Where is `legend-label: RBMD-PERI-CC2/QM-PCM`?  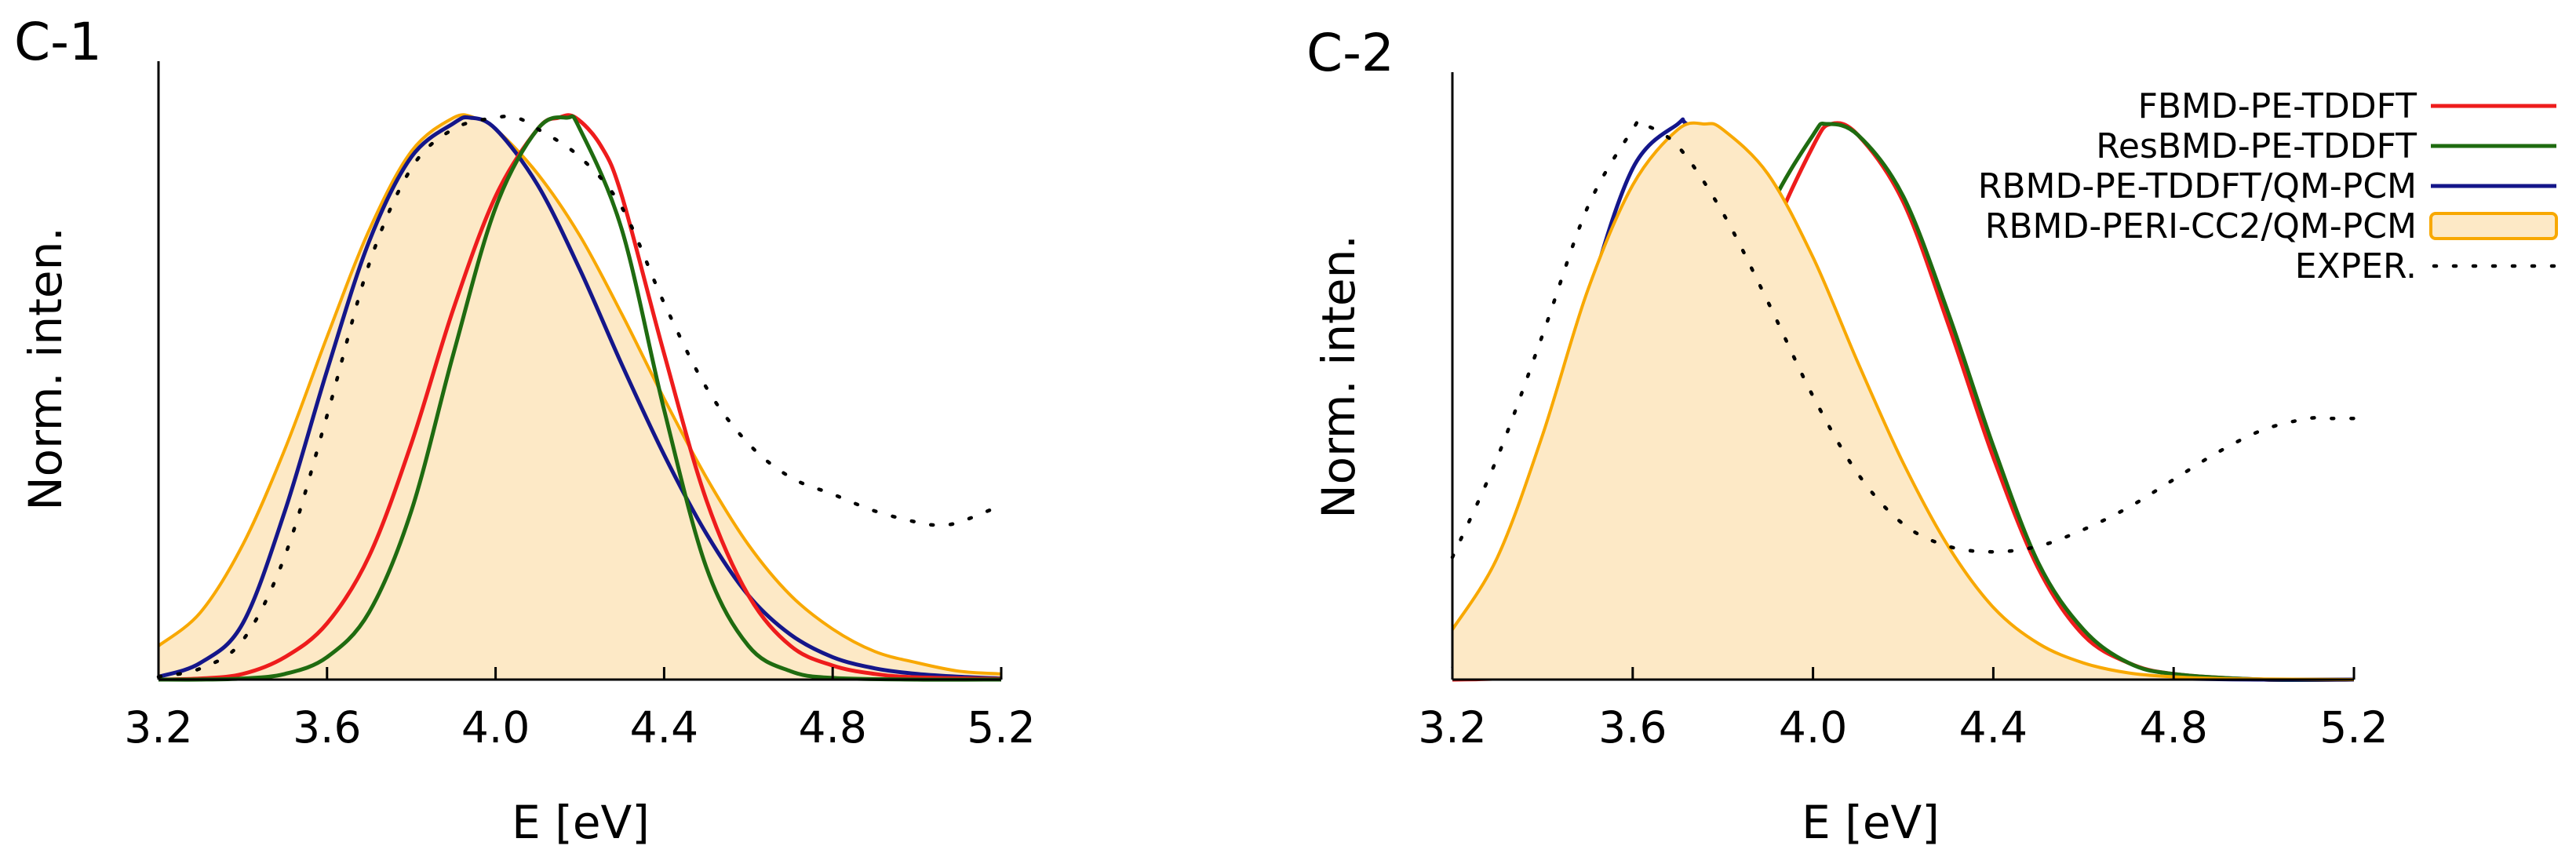 legend-label: RBMD-PERI-CC2/QM-PCM is located at coordinates (2201, 226).